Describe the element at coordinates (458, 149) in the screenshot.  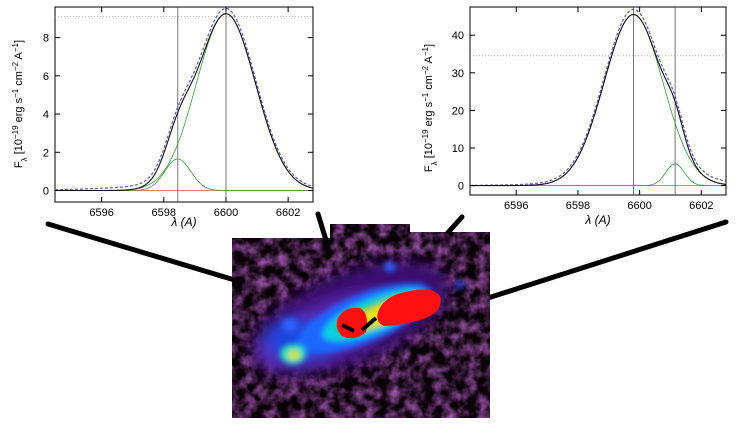
I see `y-tick-label: 10` at that location.